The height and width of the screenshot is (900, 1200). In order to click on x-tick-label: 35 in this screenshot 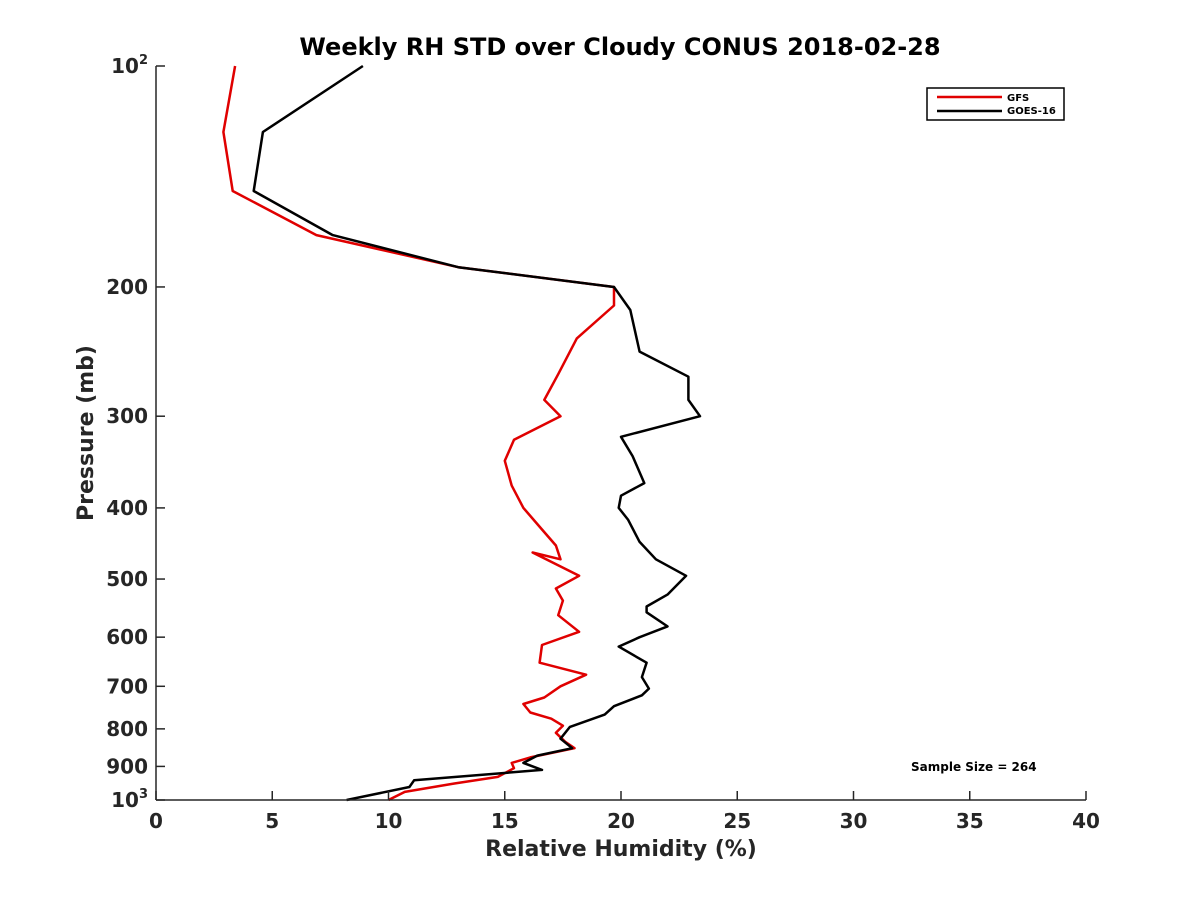, I will do `click(970, 821)`.